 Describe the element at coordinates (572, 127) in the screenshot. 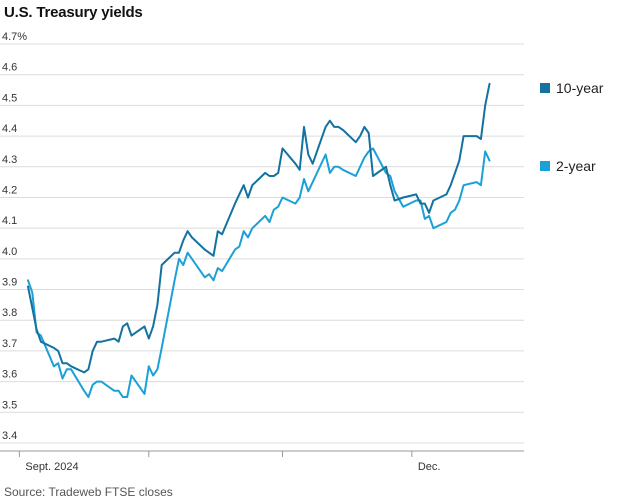

I see `legend: 10-year 2-year` at that location.